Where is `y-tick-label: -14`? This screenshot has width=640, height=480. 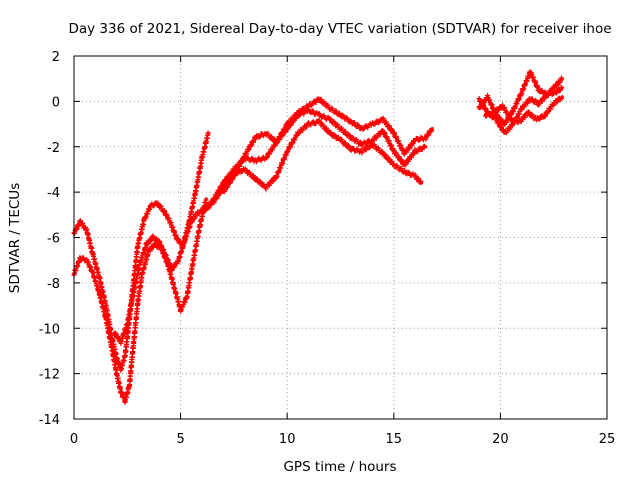 y-tick-label: -14 is located at coordinates (49, 420).